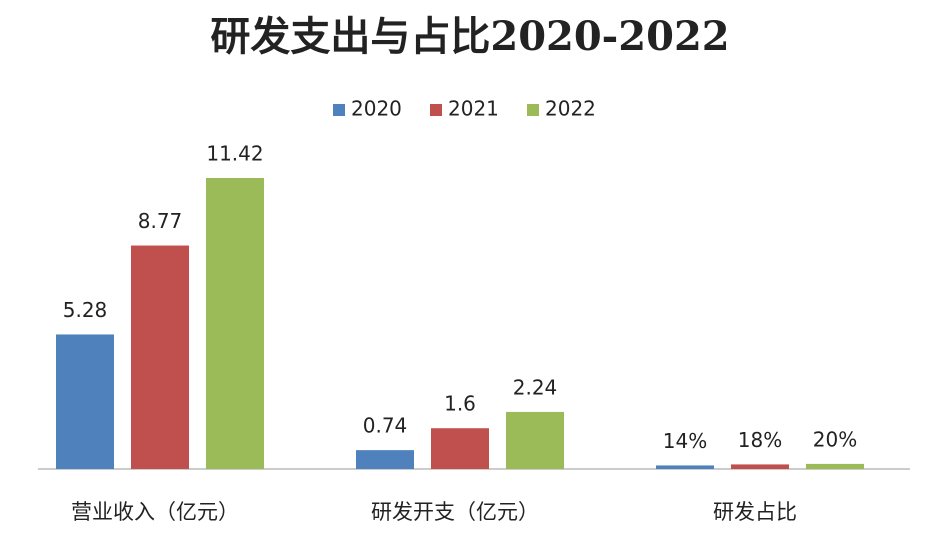  I want to click on data-label: 18%, so click(760, 440).